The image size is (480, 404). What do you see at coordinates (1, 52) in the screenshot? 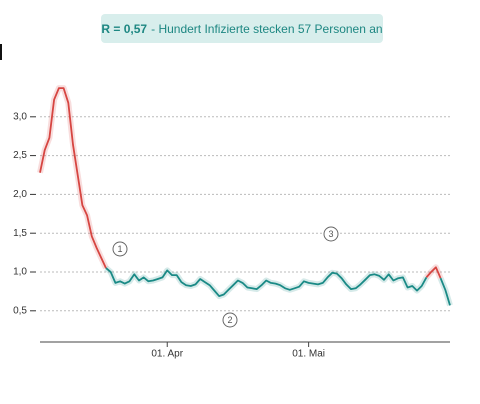
I see `edge-marker` at bounding box center [1, 52].